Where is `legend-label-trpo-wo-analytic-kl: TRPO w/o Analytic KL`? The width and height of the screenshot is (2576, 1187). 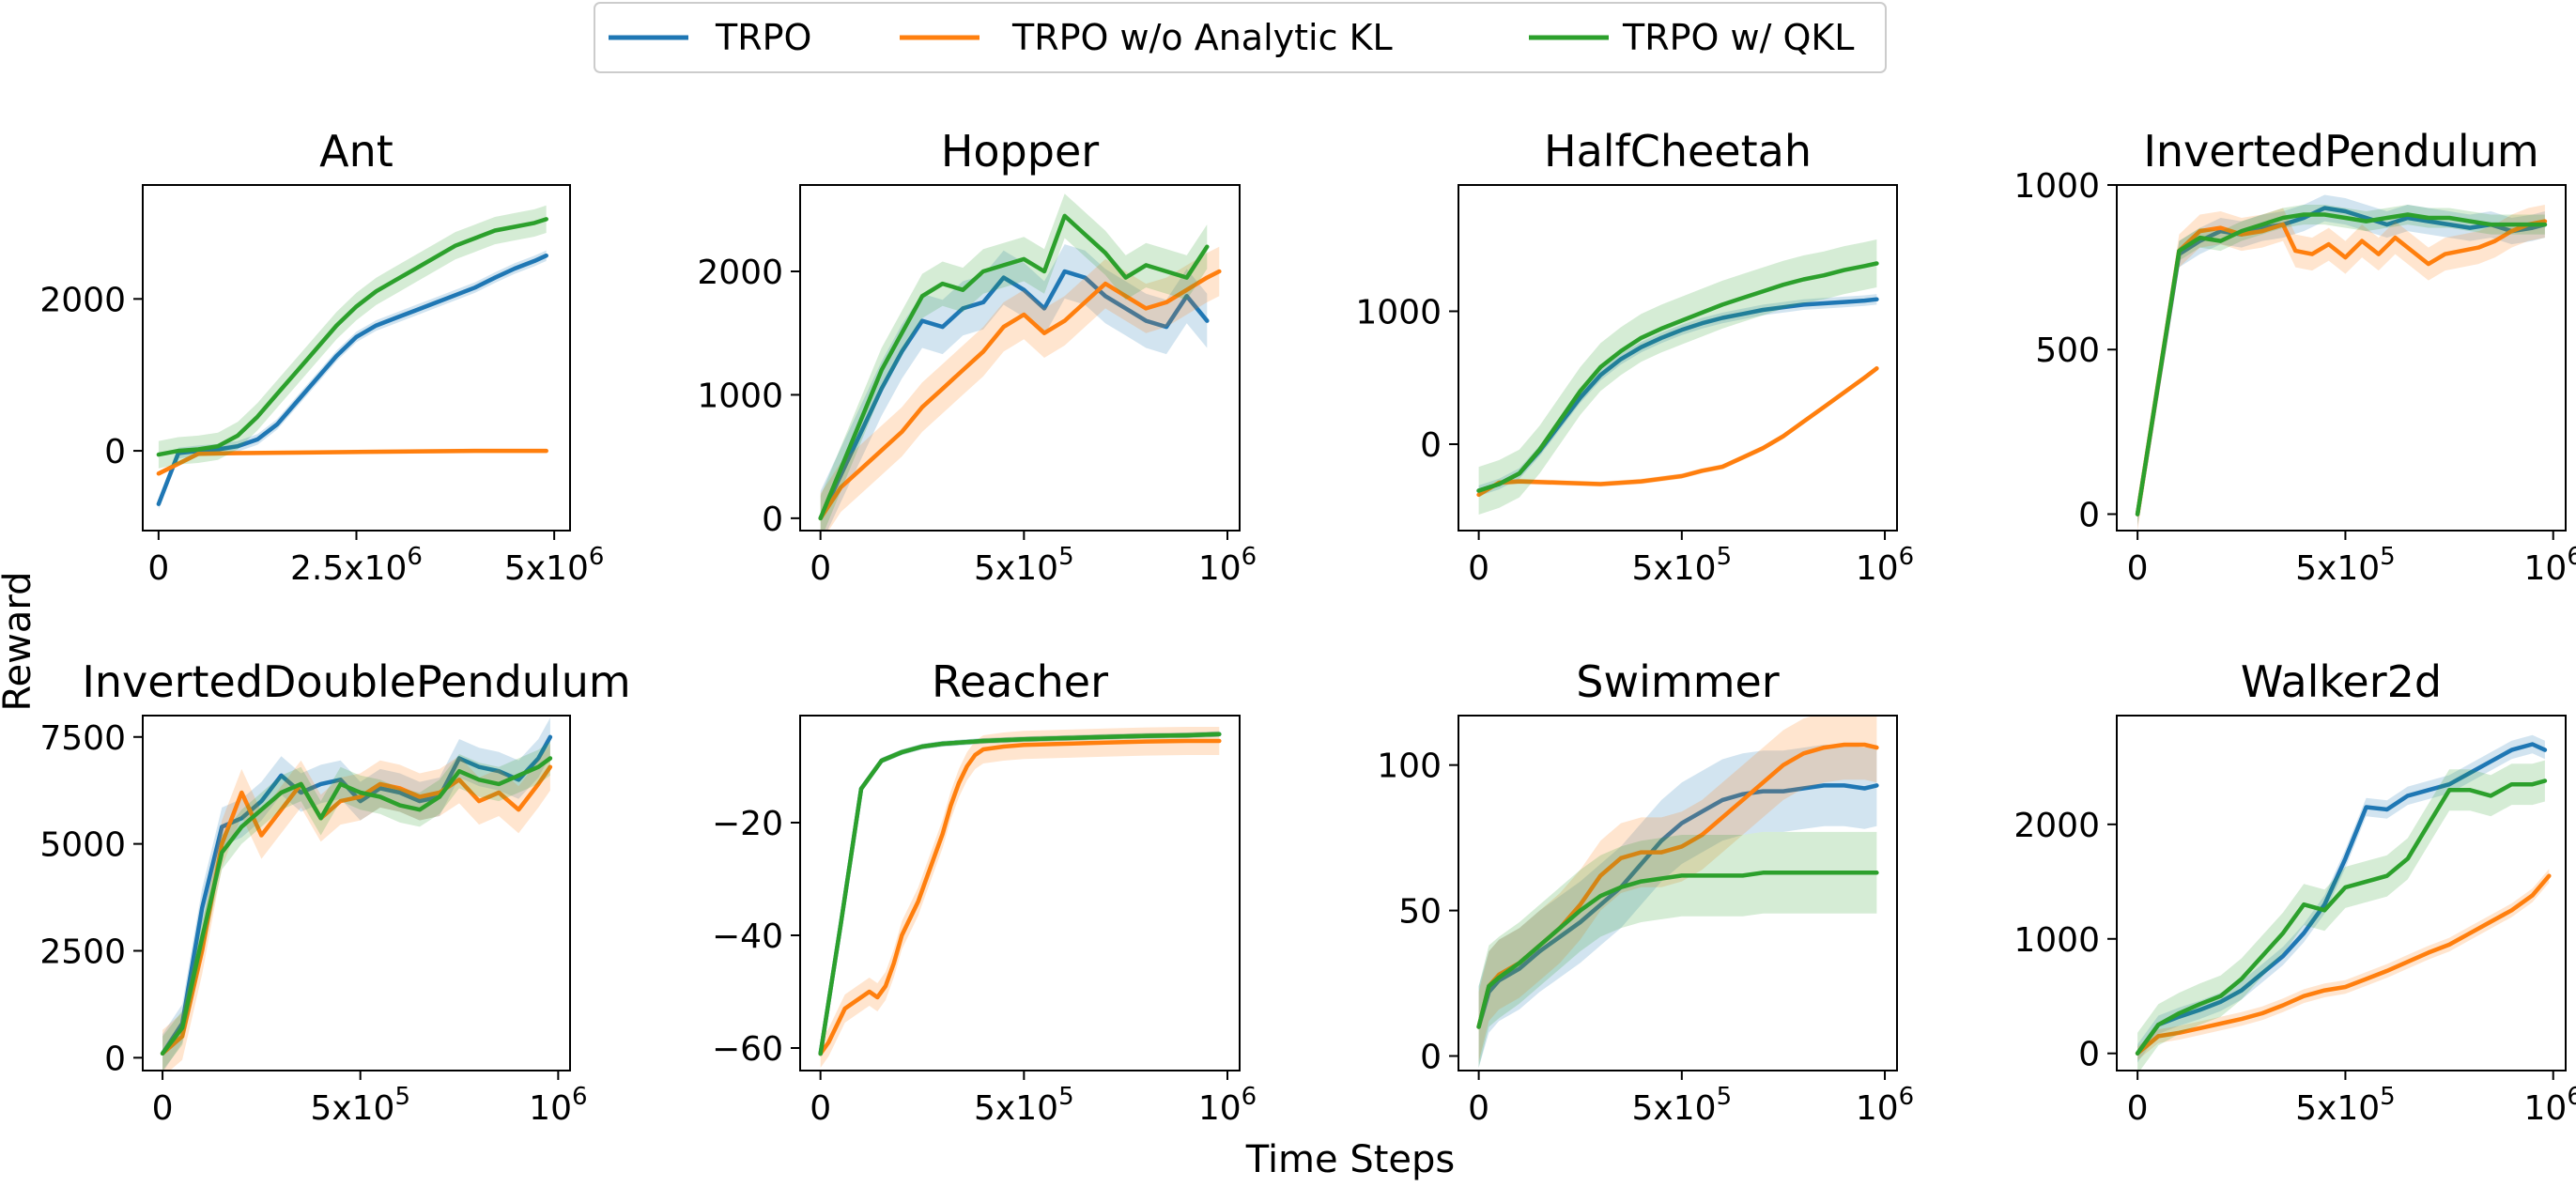 legend-label-trpo-wo-analytic-kl: TRPO w/o Analytic KL is located at coordinates (1202, 37).